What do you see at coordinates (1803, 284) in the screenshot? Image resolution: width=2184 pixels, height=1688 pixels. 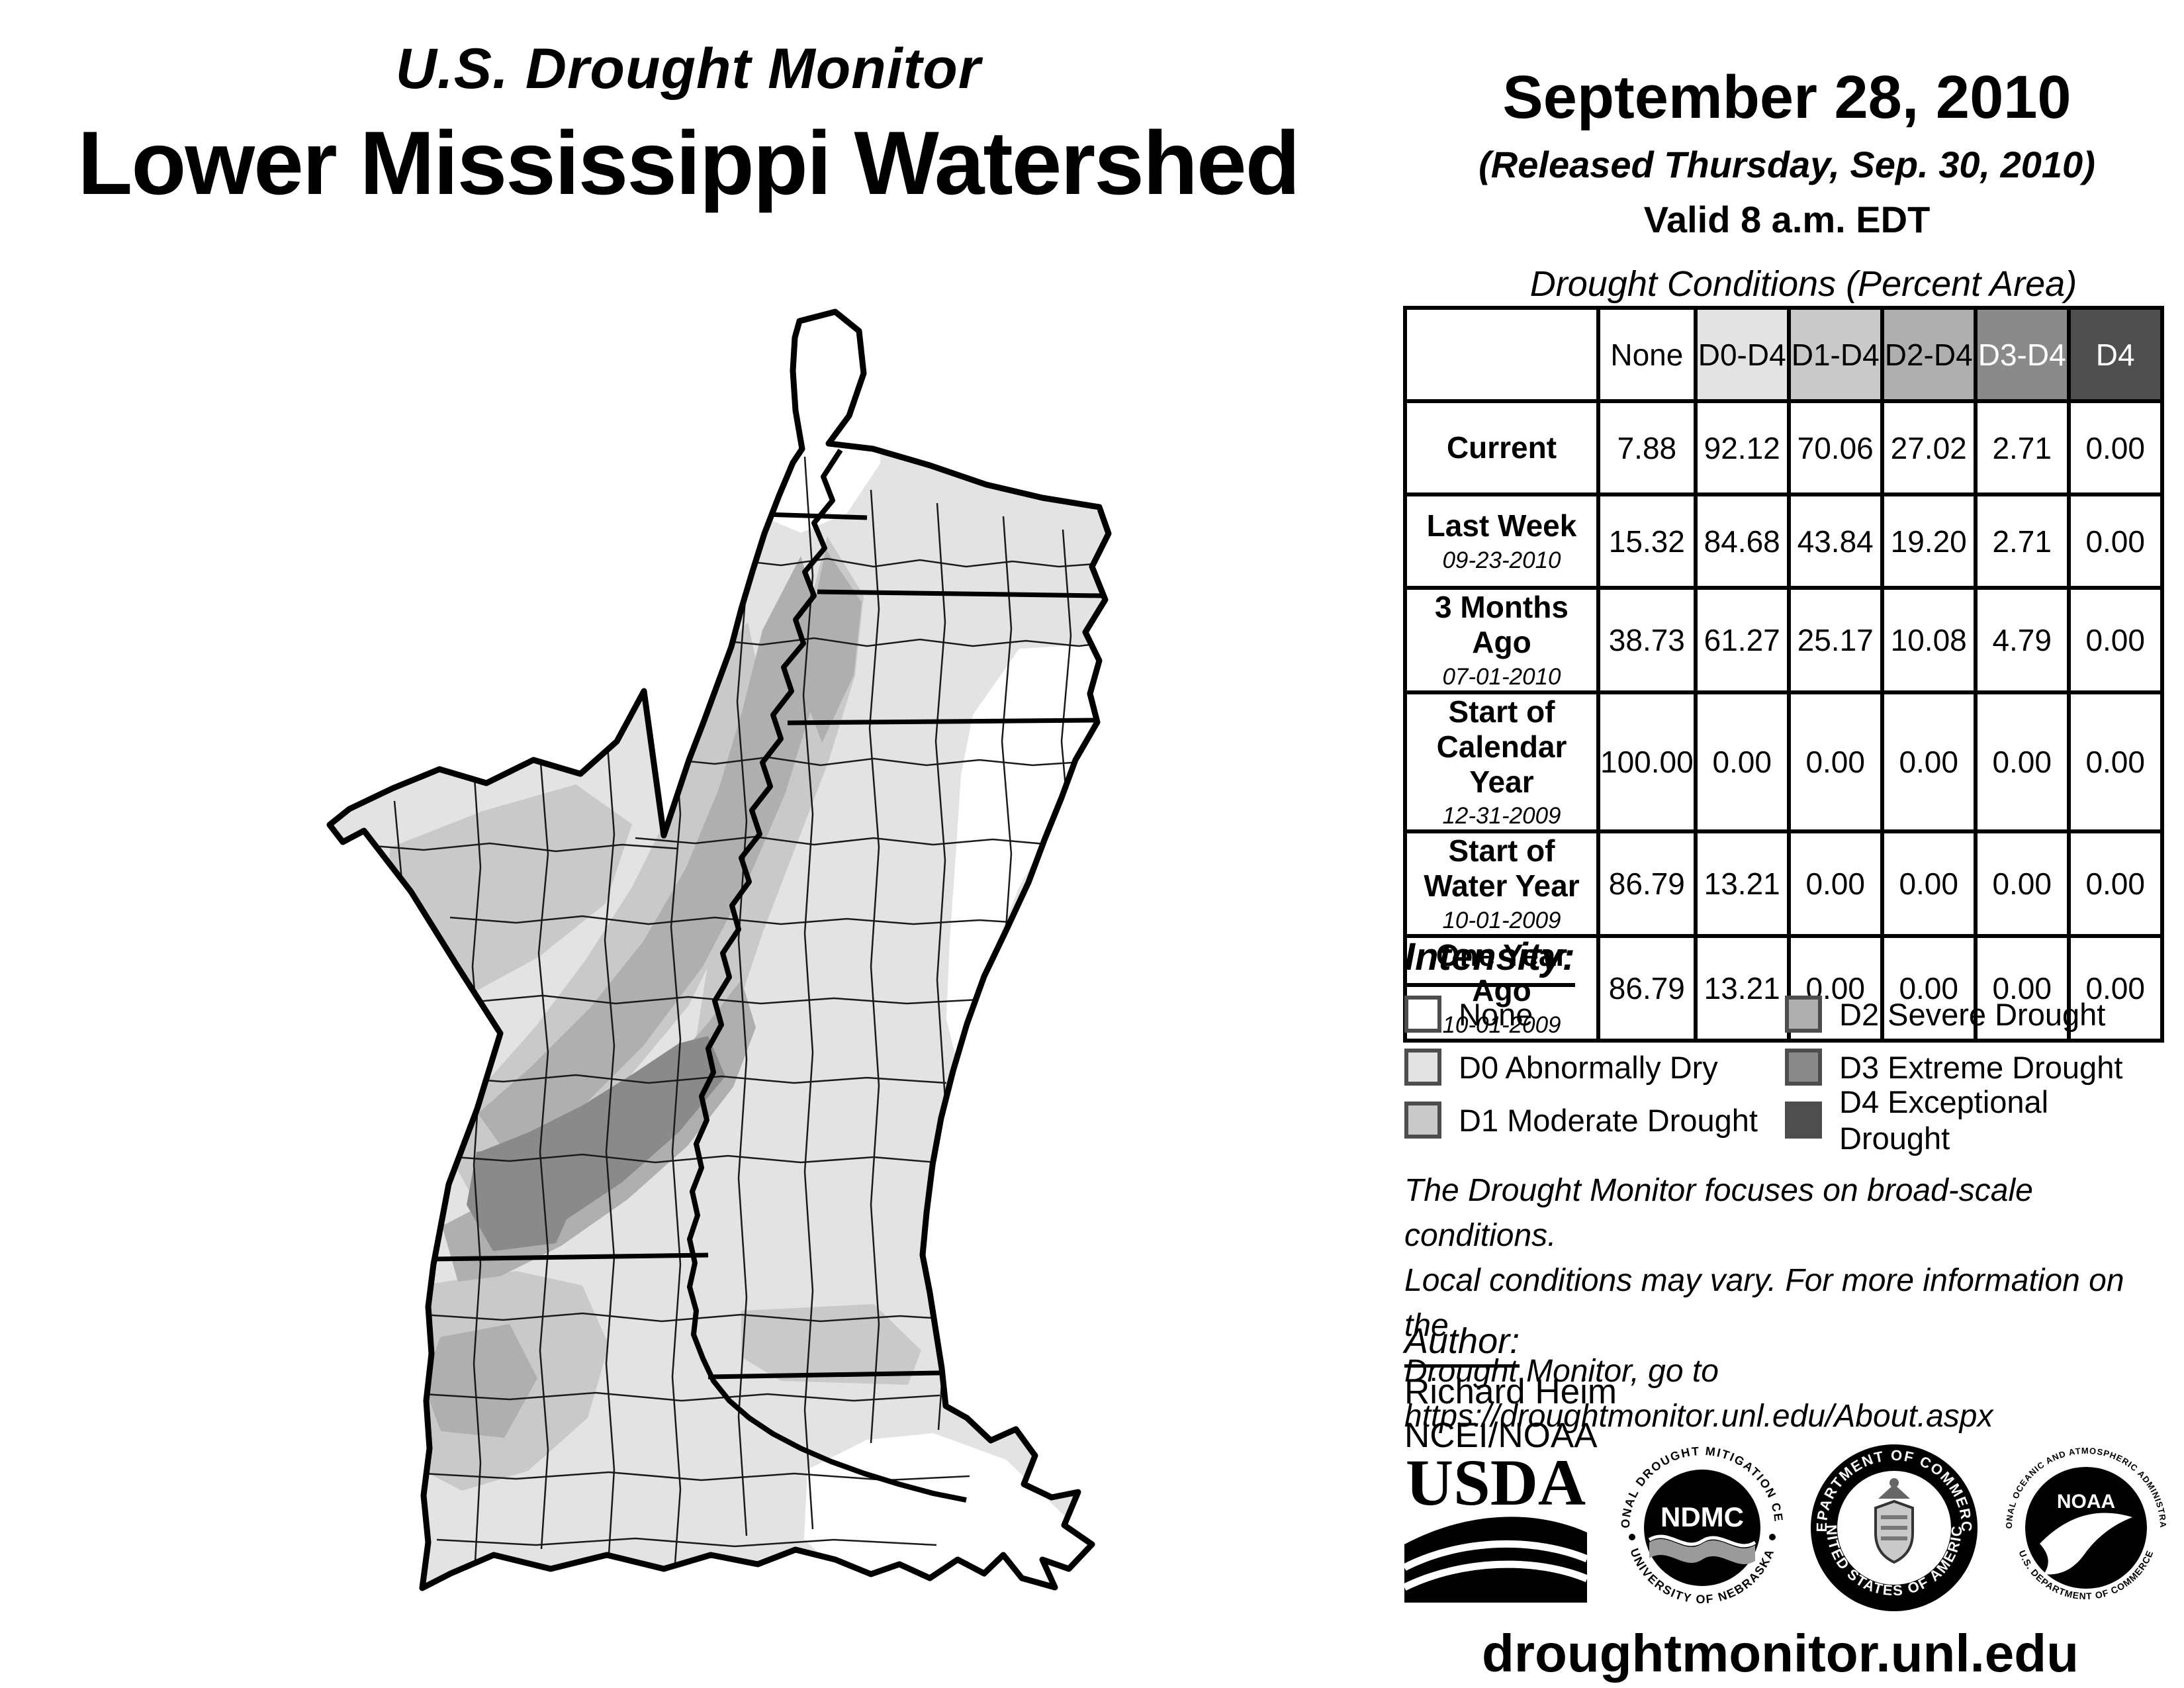 I see `table-title: Drought Conditions (Percent Area)` at bounding box center [1803, 284].